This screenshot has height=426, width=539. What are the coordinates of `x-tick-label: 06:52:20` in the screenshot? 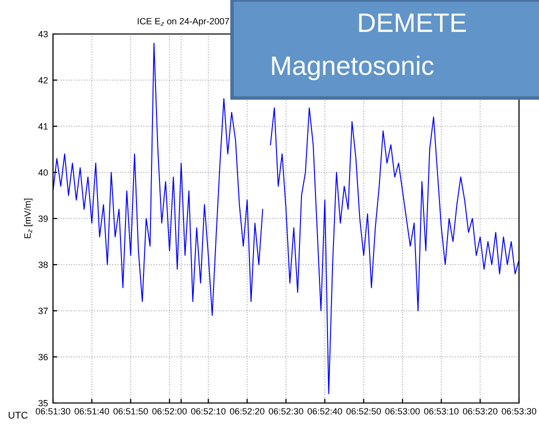 It's located at (247, 411).